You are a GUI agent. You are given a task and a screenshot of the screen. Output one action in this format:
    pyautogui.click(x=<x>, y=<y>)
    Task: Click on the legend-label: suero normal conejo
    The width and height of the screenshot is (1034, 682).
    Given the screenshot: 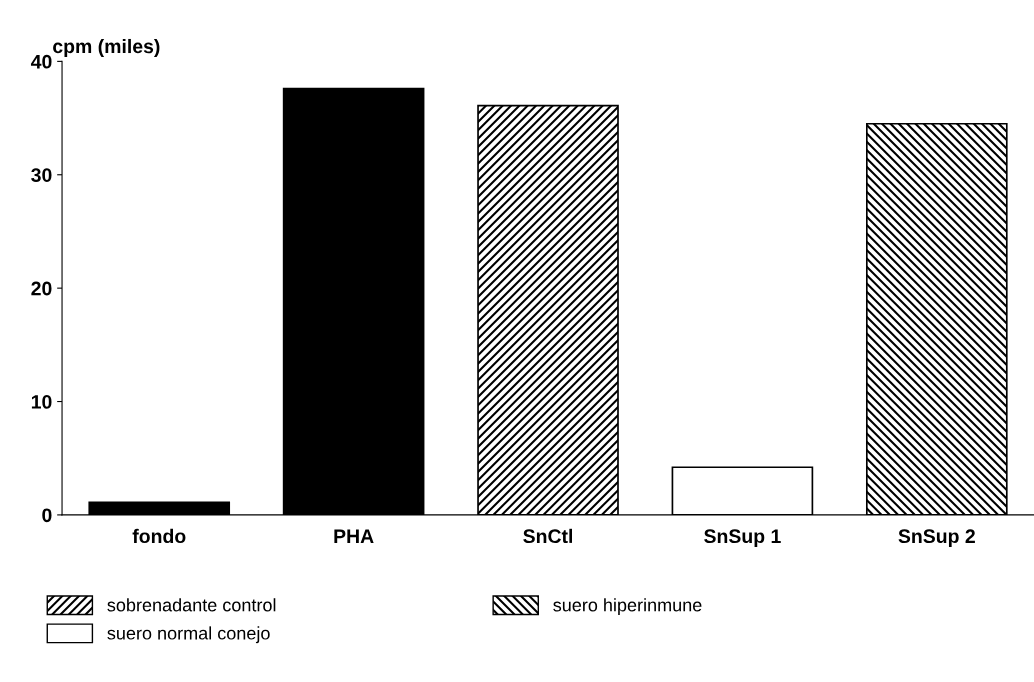 What is the action you would take?
    pyautogui.click(x=188, y=635)
    